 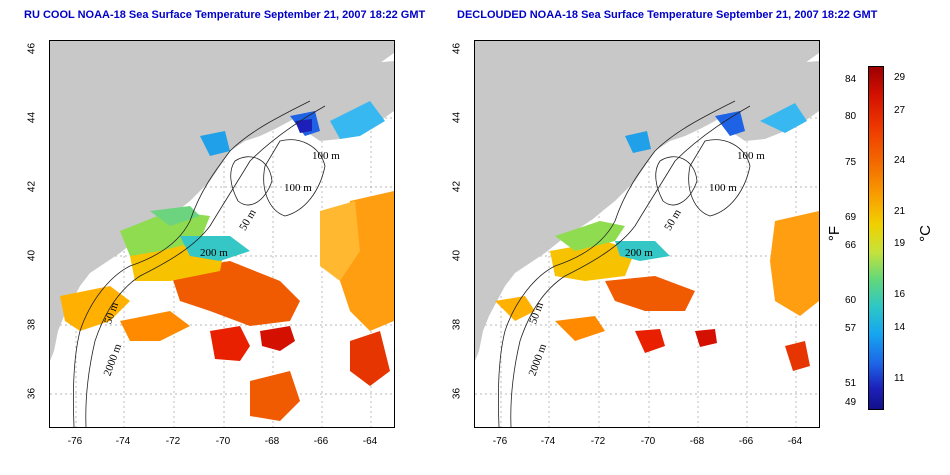 I want to click on right-lat-tick: 46, so click(x=457, y=48).